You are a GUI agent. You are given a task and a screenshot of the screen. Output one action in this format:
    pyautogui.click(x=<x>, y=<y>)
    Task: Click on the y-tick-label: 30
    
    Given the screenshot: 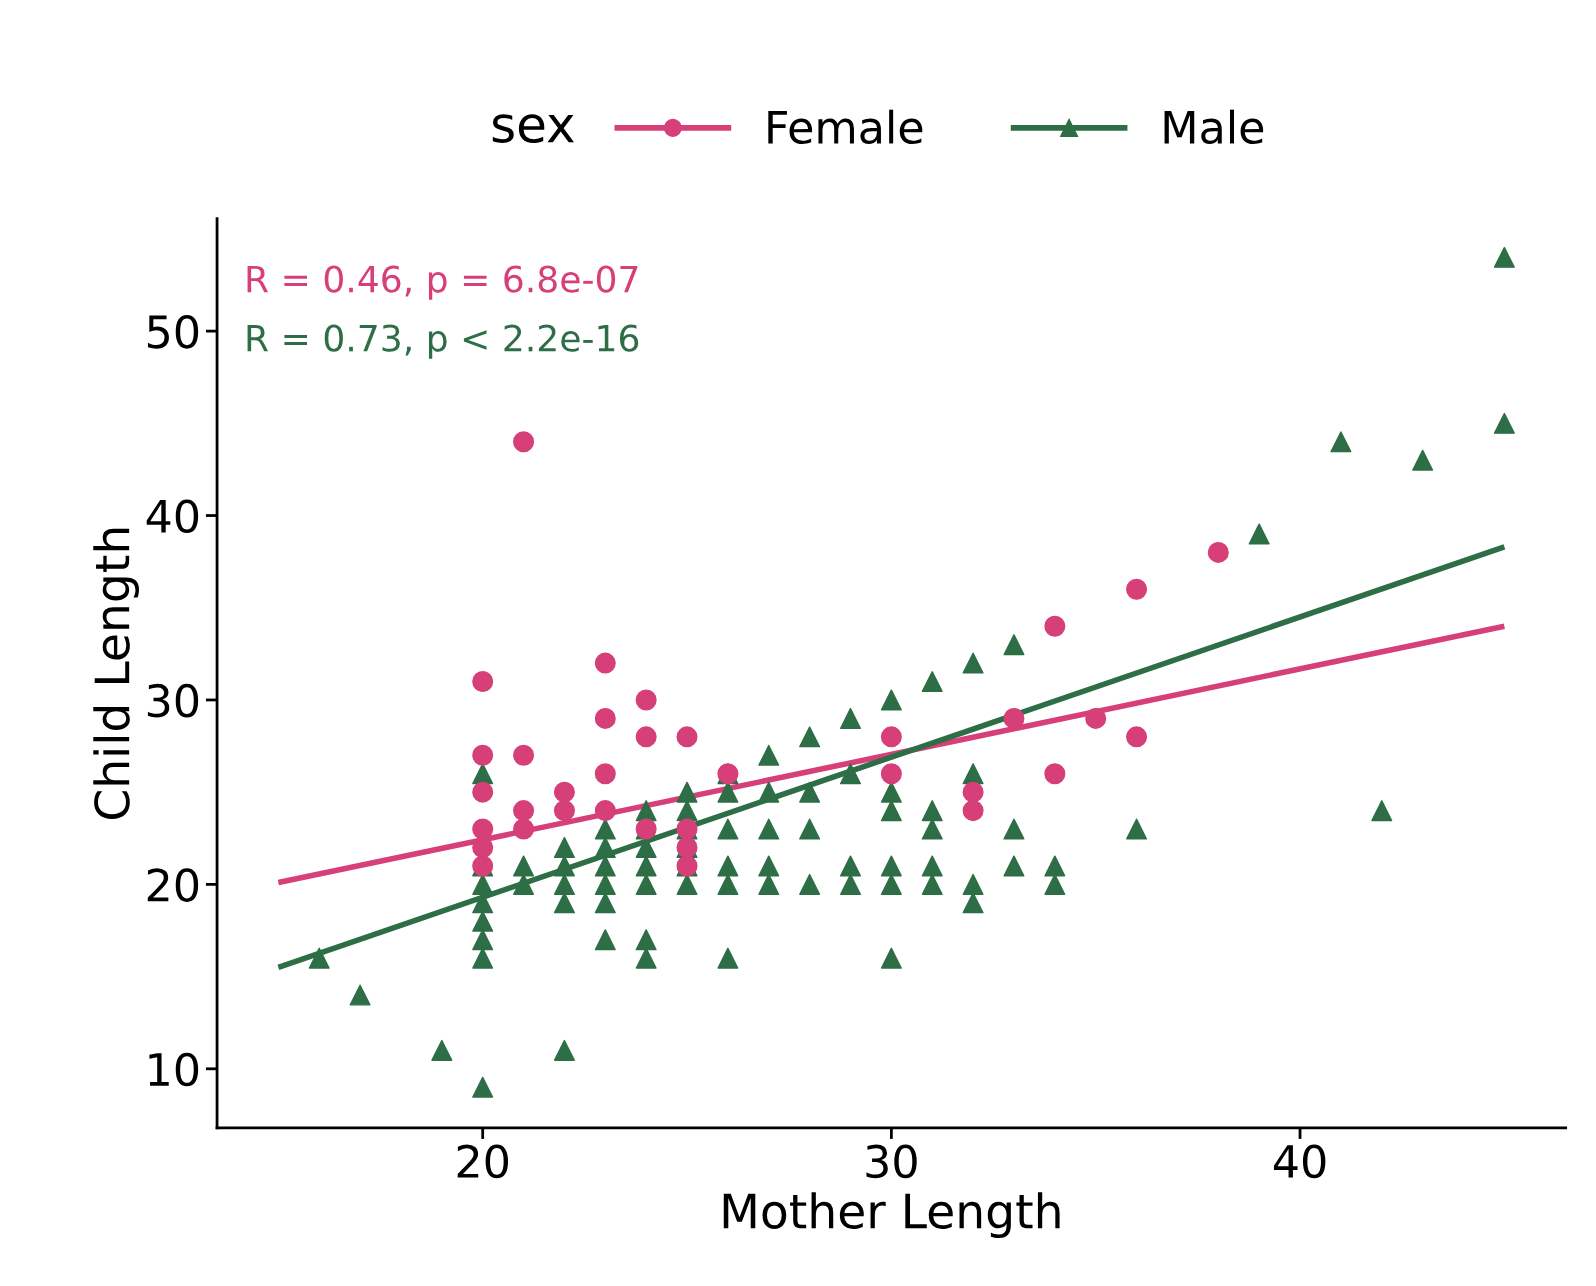 What is the action you would take?
    pyautogui.click(x=173, y=700)
    